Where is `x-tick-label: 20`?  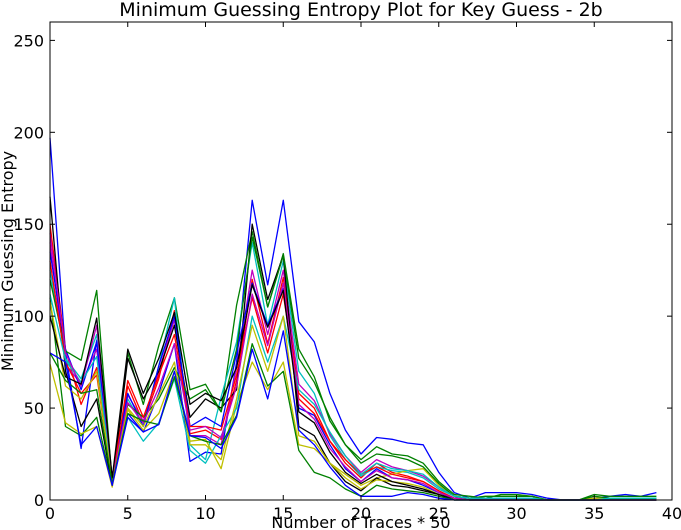
x-tick-label: 20 is located at coordinates (361, 513).